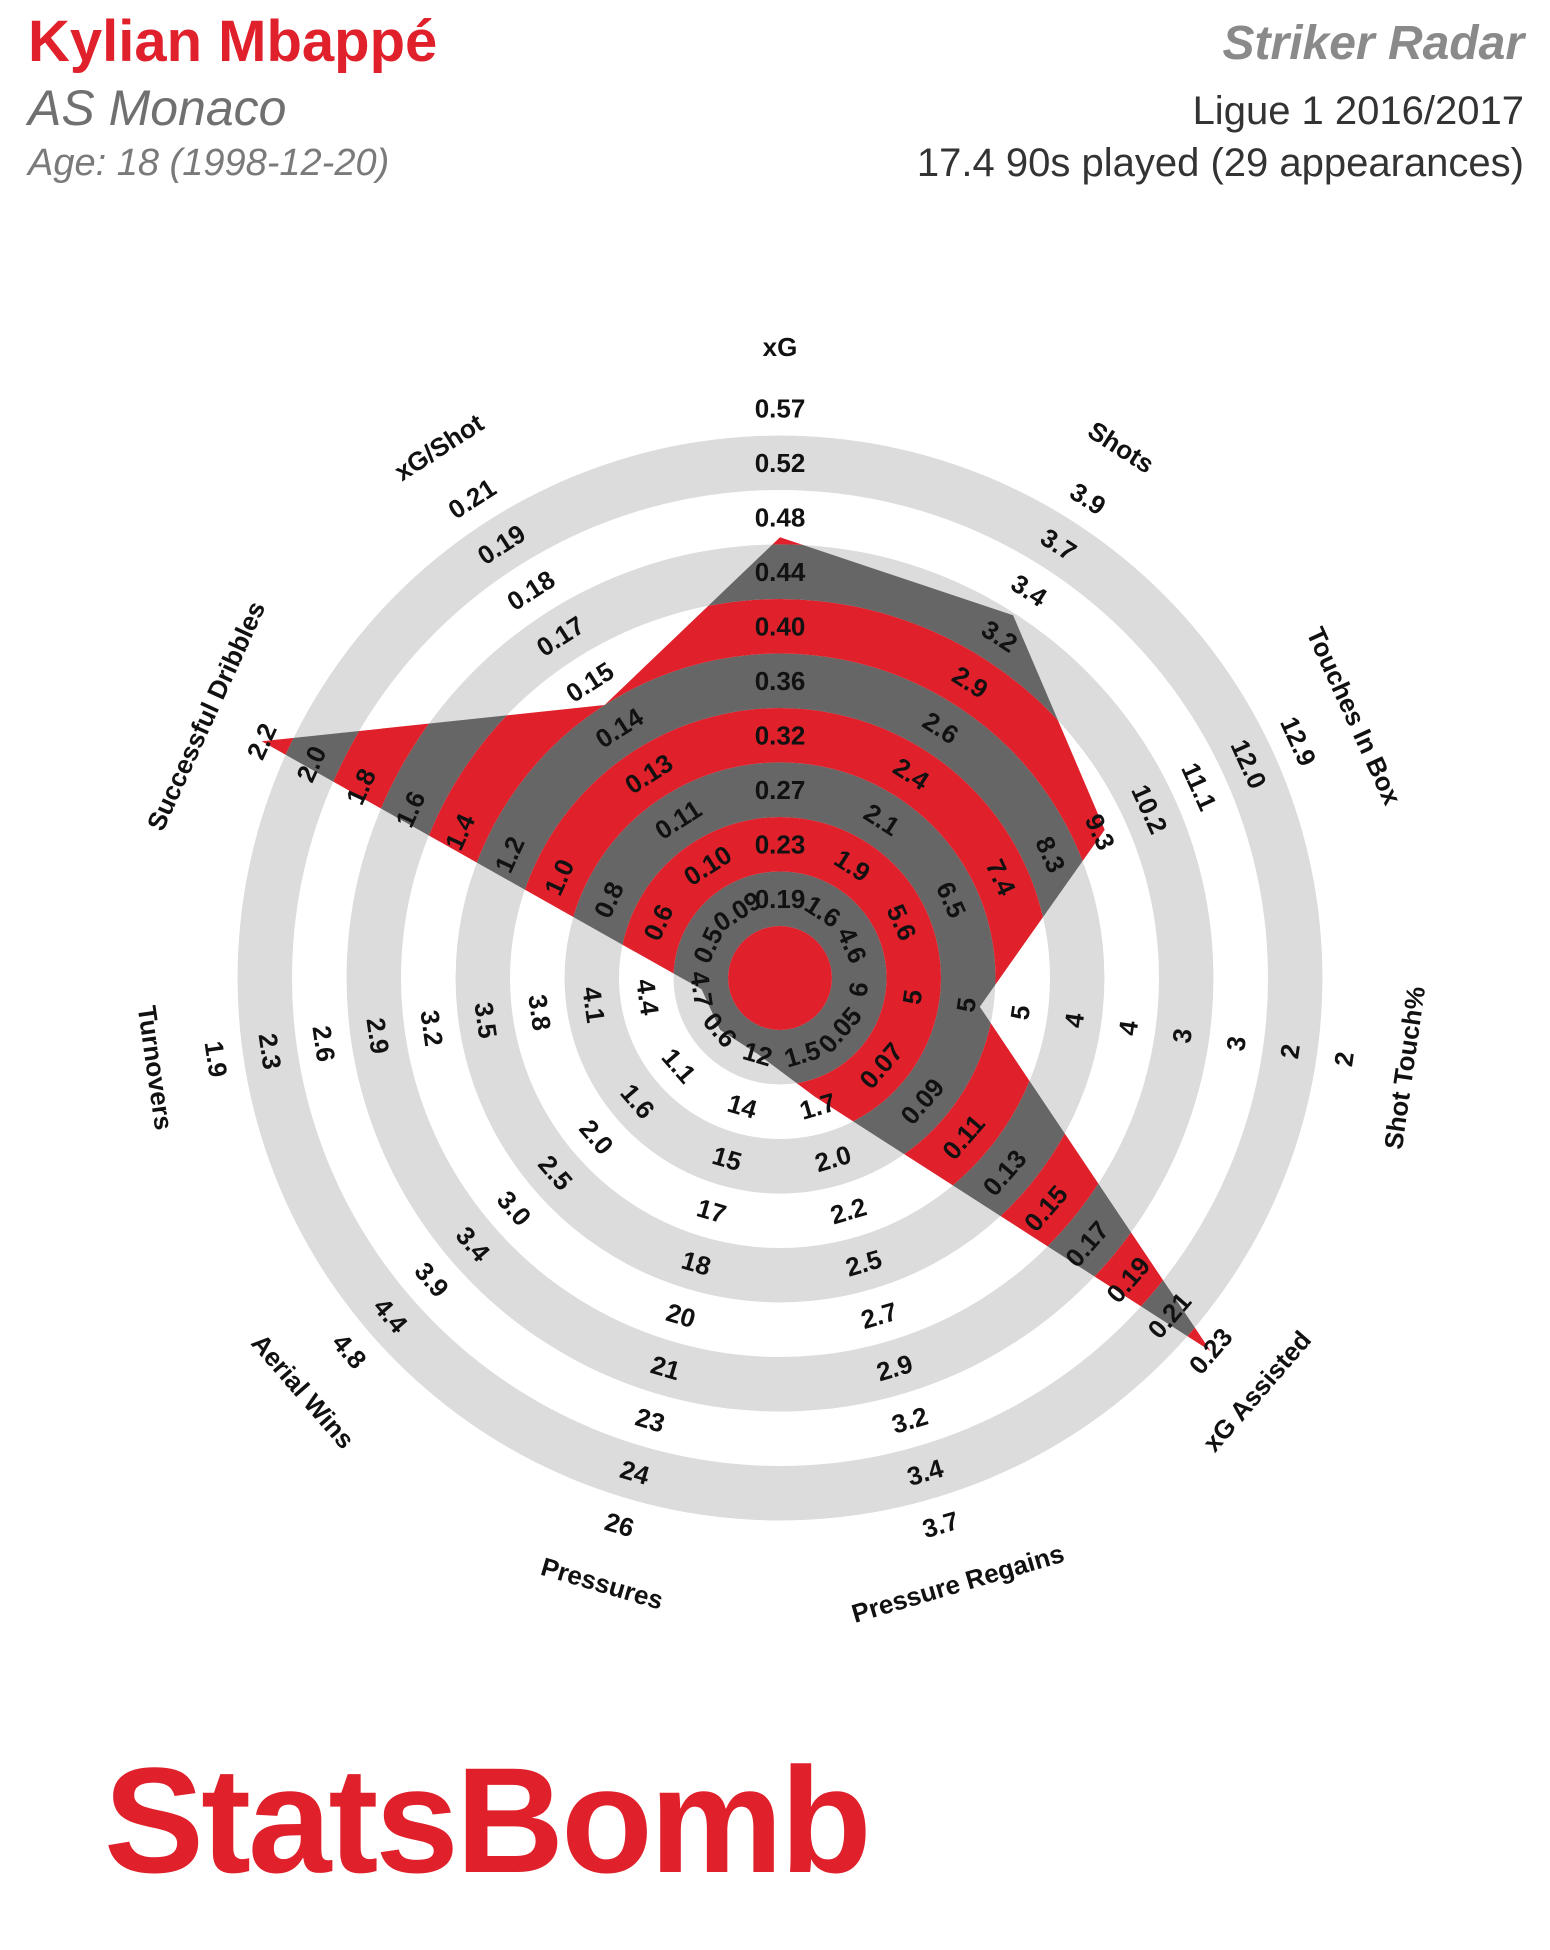  I want to click on tick-label: 4.4, so click(647, 997).